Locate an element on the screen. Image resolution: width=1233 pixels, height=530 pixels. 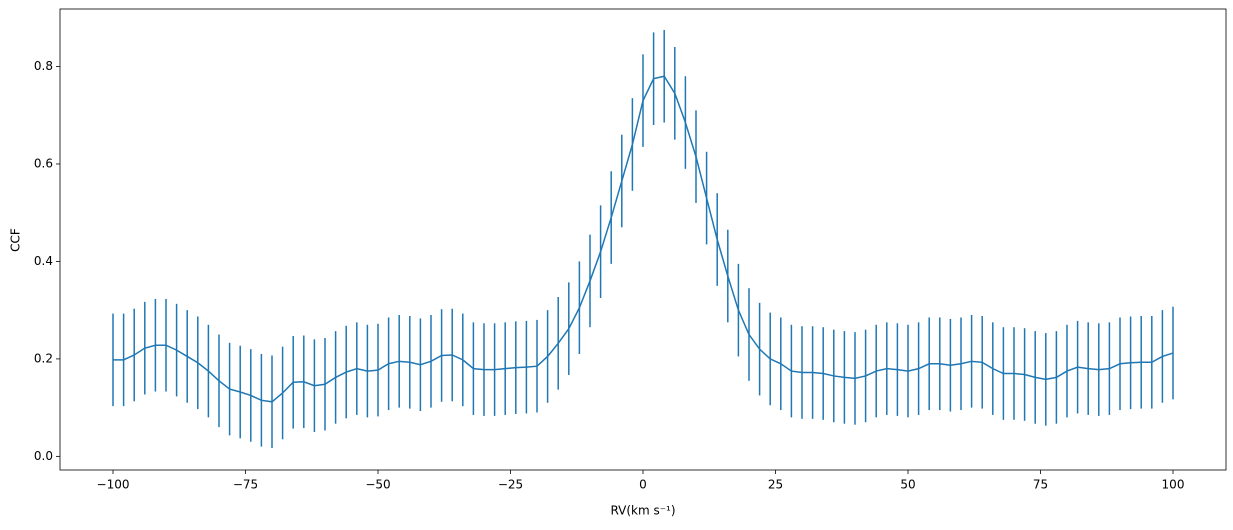
x-tick-label: −25 is located at coordinates (510, 485).